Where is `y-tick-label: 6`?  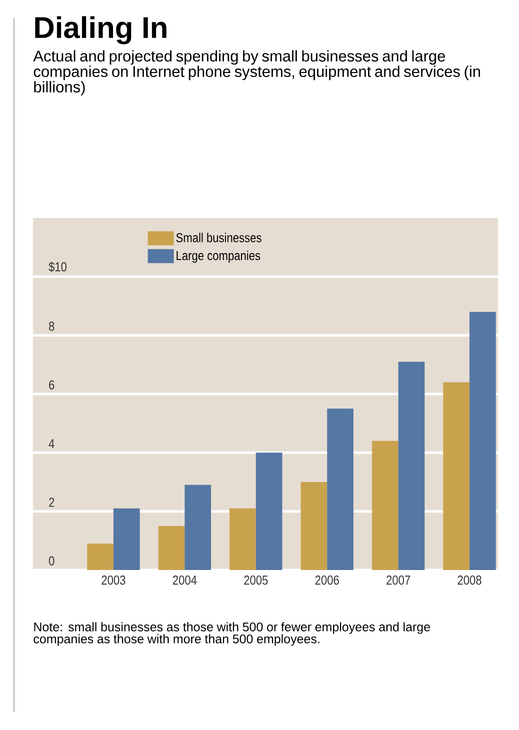 y-tick-label: 6 is located at coordinates (51, 385).